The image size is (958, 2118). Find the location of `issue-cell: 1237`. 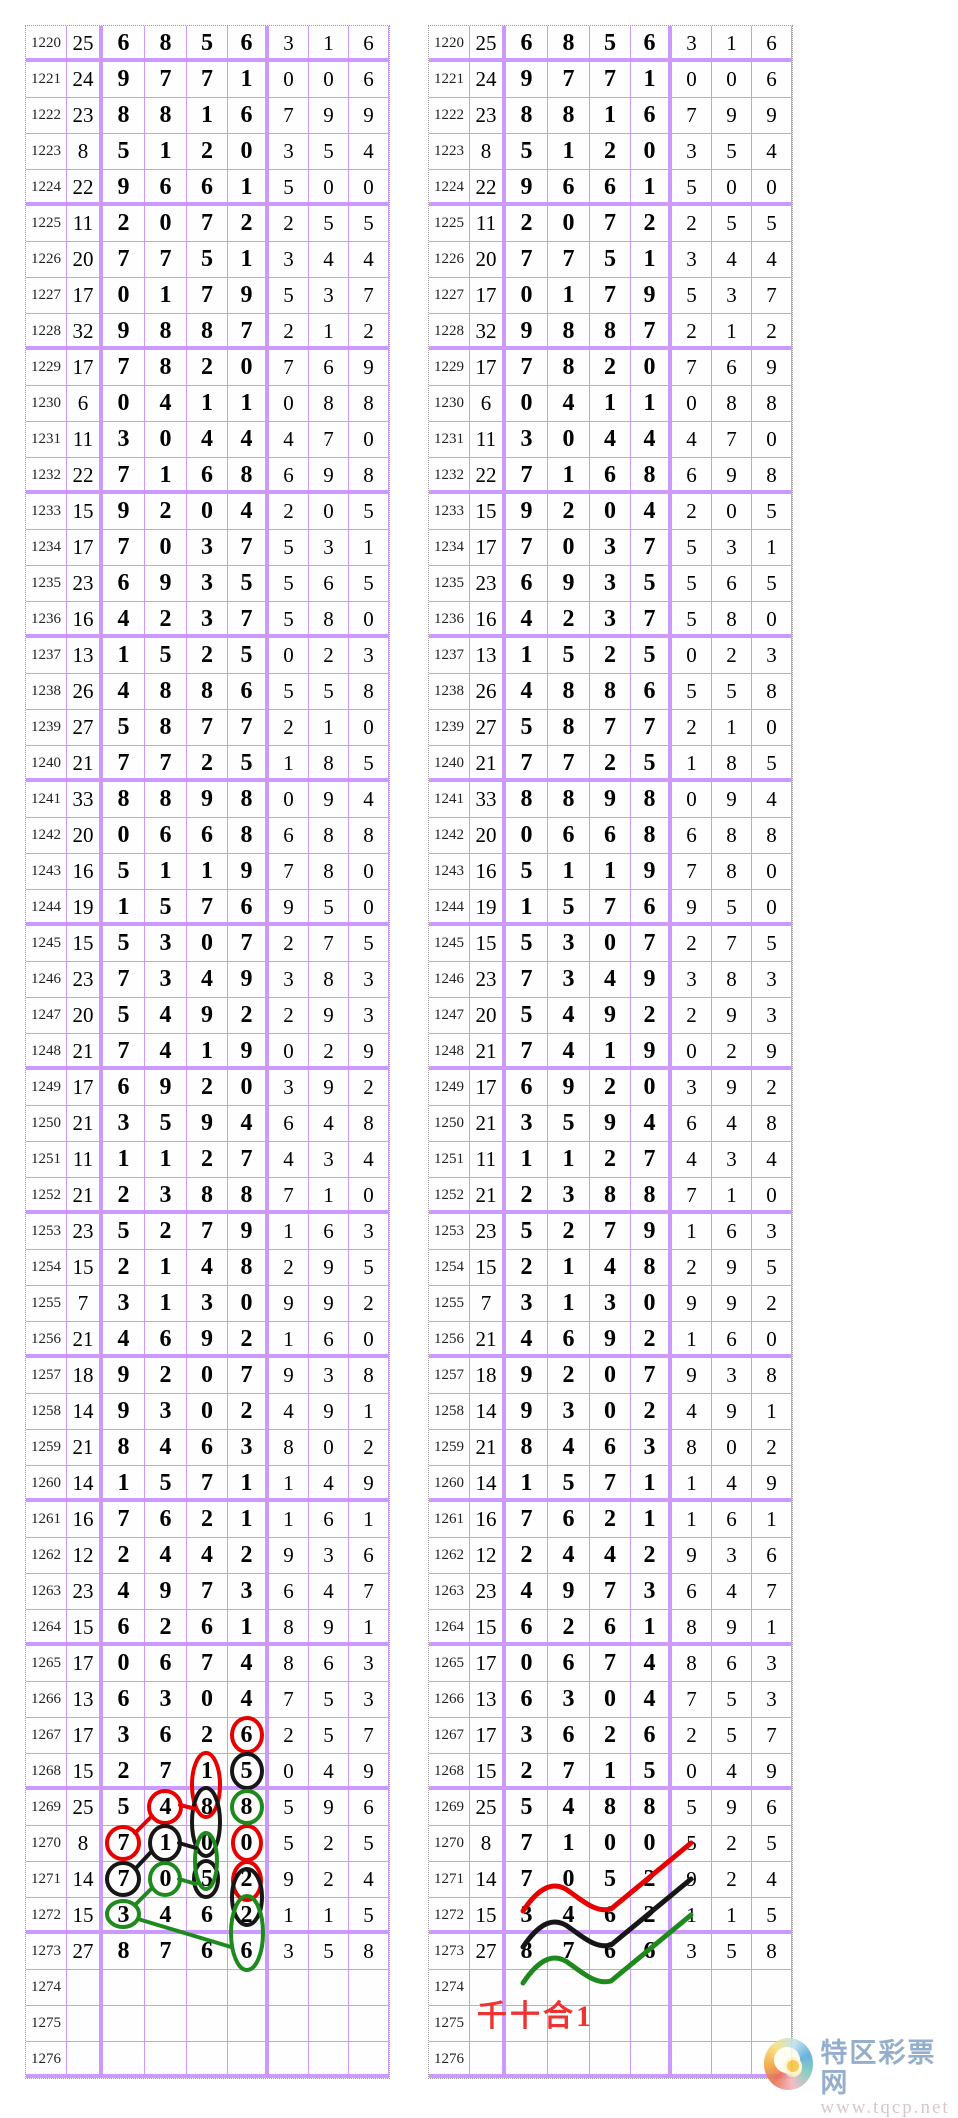

issue-cell: 1237 is located at coordinates (46, 655).